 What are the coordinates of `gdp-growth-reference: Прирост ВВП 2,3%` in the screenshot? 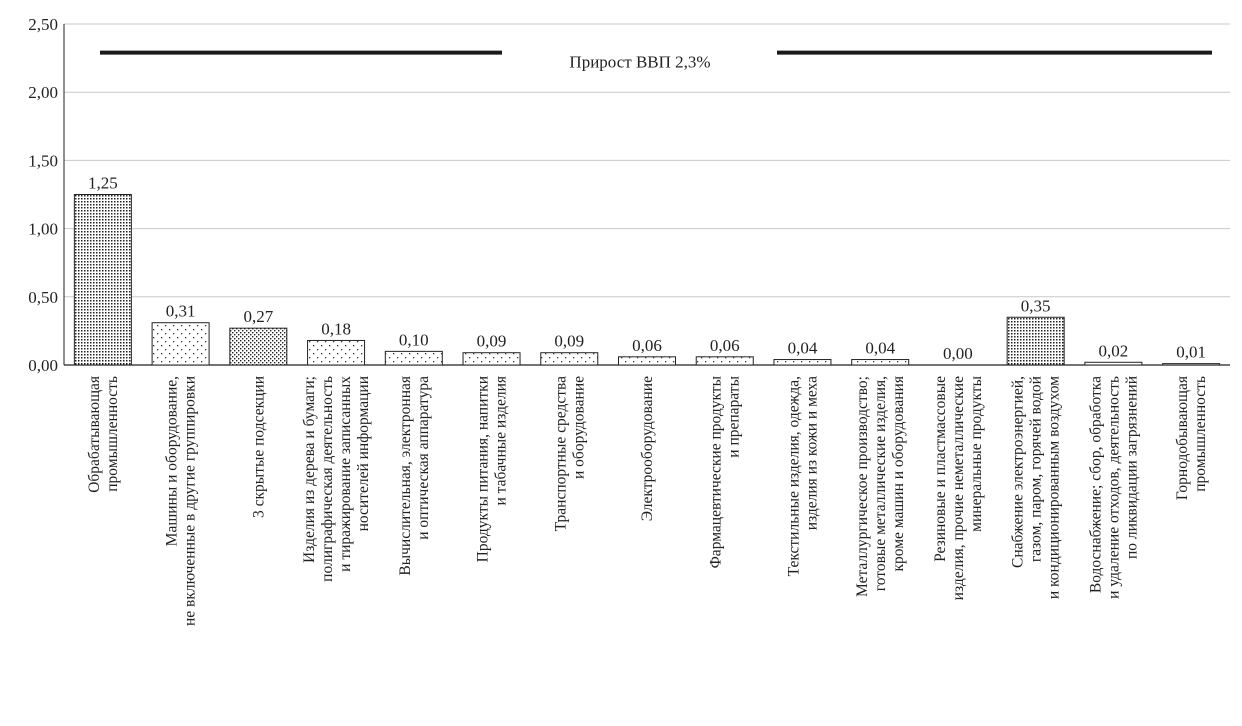 It's located at (656, 61).